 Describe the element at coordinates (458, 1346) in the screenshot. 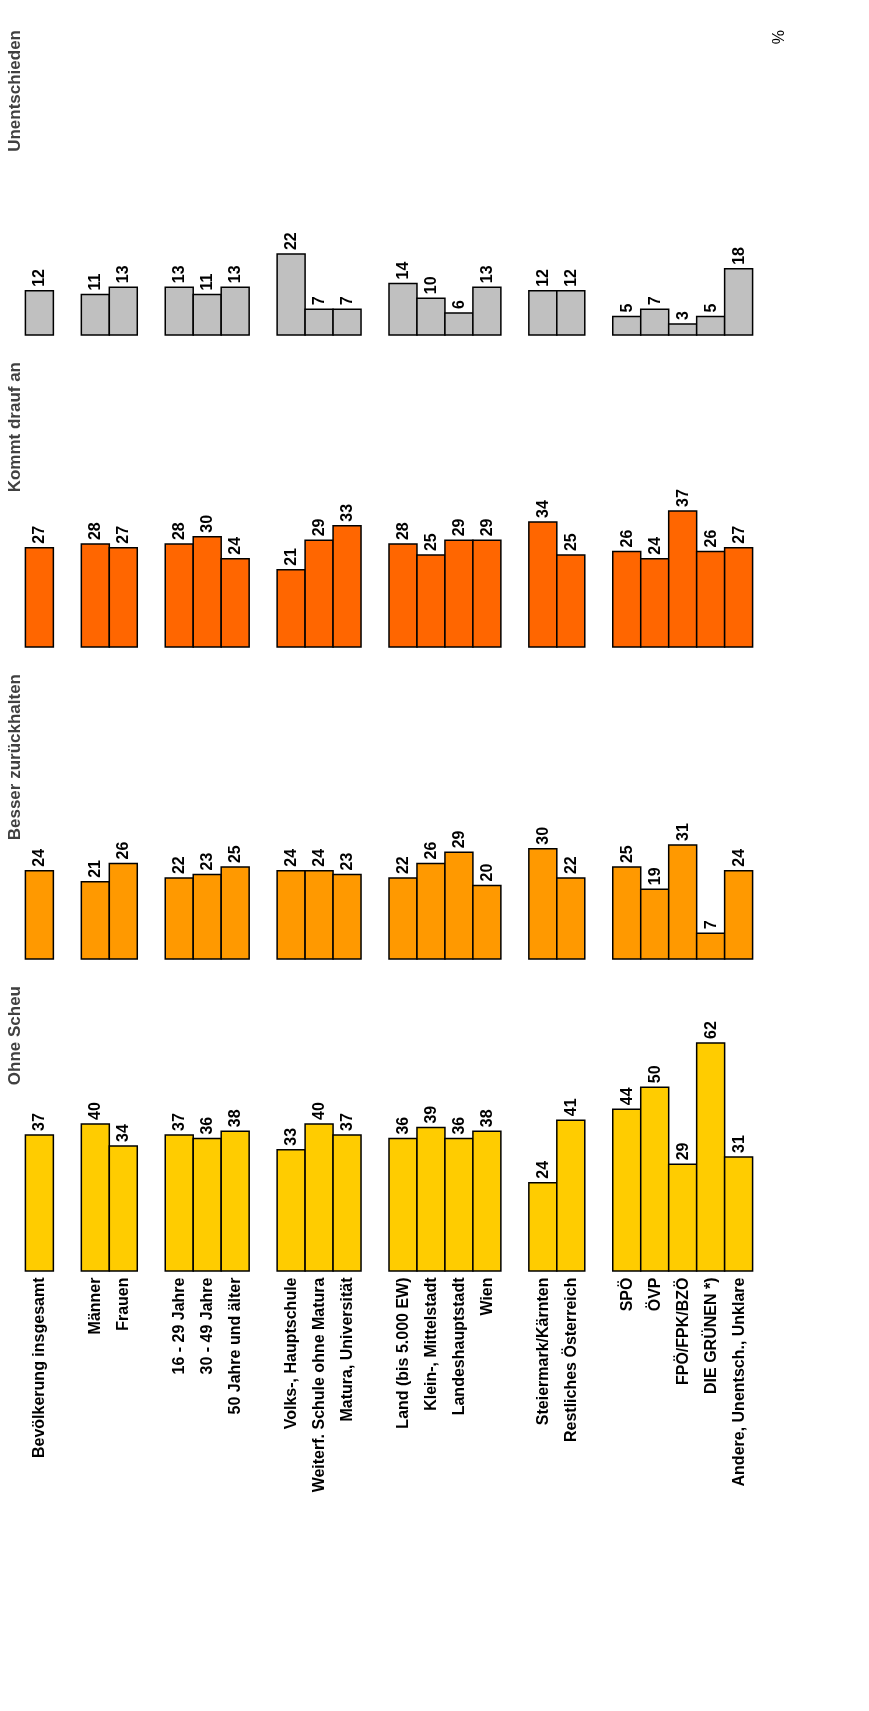

I see `x-tick-label: Landeshauptstadt` at that location.